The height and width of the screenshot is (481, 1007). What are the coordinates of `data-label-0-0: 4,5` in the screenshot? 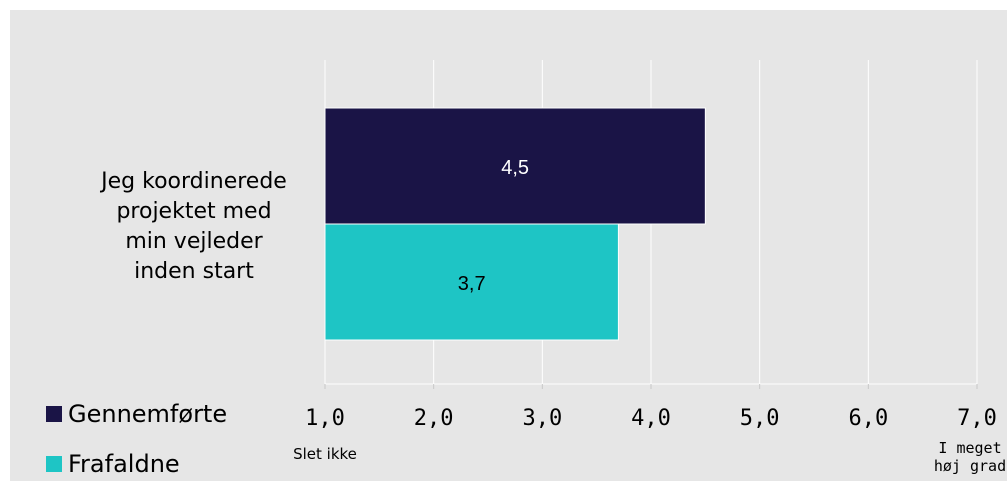 It's located at (515, 168).